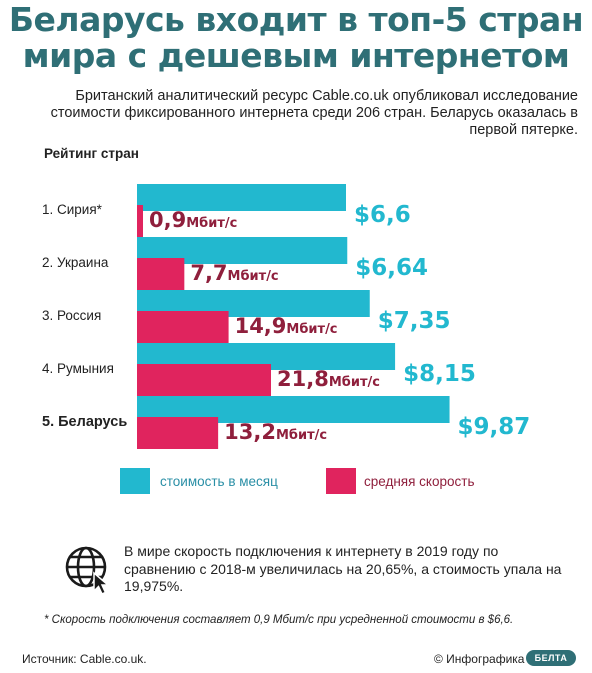 This screenshot has height=673, width=592. What do you see at coordinates (84, 659) in the screenshot?
I see `source: Источник: Cable.co.uk.` at bounding box center [84, 659].